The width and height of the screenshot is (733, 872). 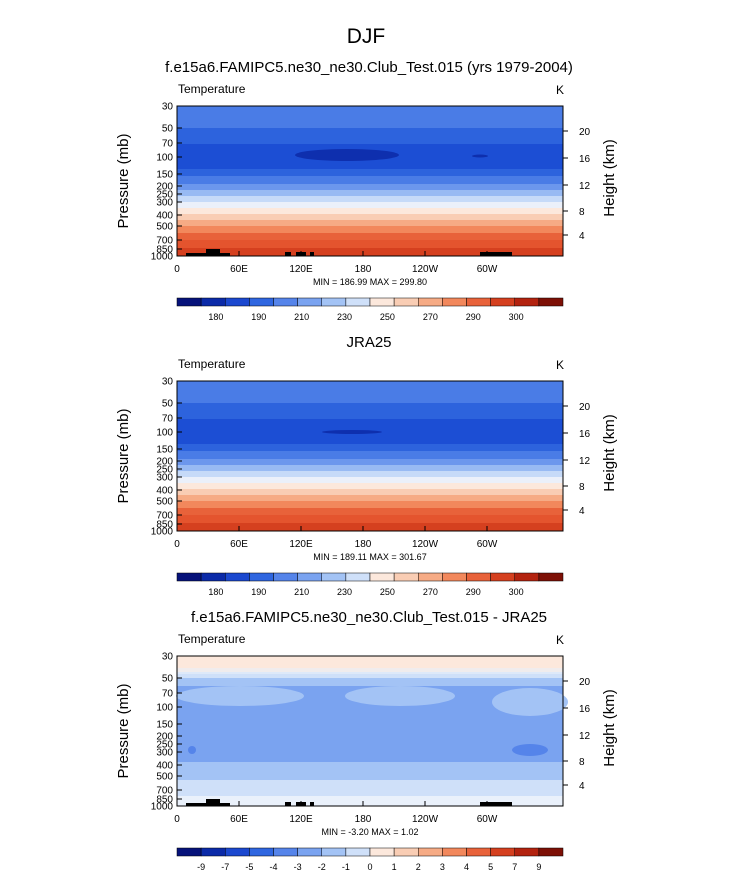 What do you see at coordinates (369, 832) in the screenshot?
I see `min-max-text: MIN = -3.20 MAX = 1.02` at bounding box center [369, 832].